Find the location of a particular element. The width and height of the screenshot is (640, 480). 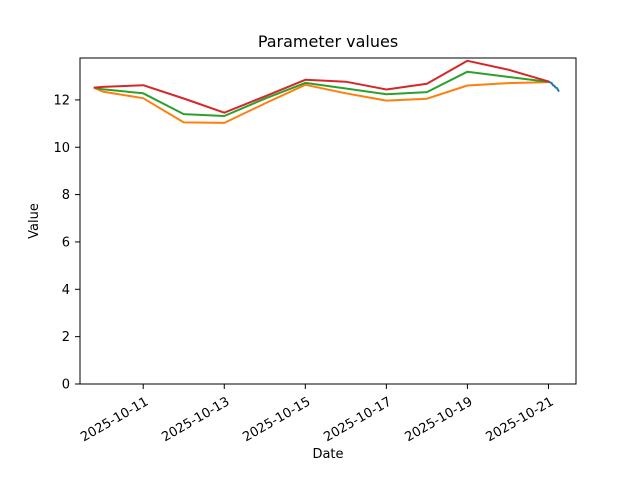

y-tick-label: 12 is located at coordinates (61, 100).